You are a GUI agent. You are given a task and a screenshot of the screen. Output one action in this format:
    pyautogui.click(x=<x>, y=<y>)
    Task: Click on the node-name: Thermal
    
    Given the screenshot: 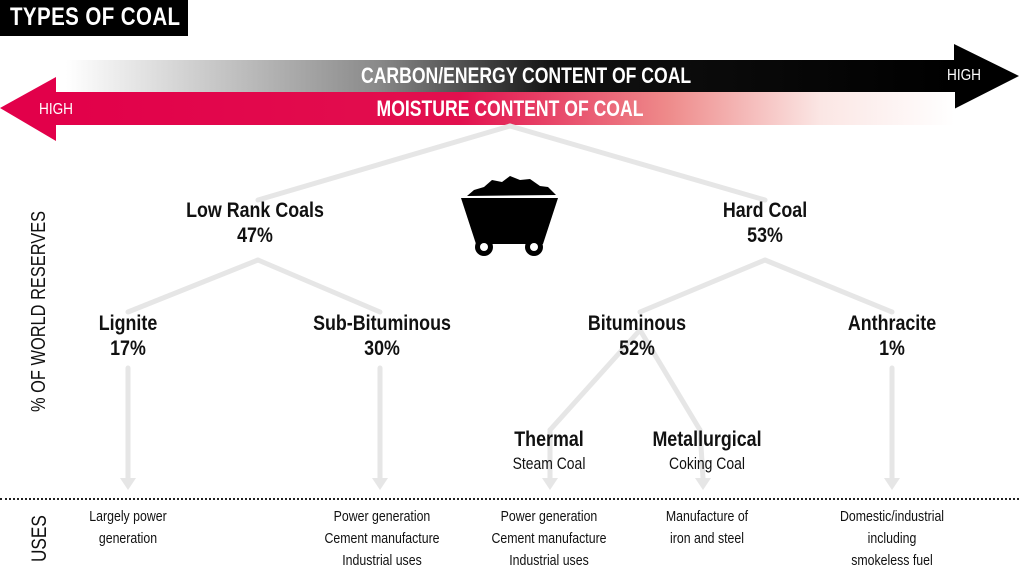 What is the action you would take?
    pyautogui.click(x=549, y=439)
    